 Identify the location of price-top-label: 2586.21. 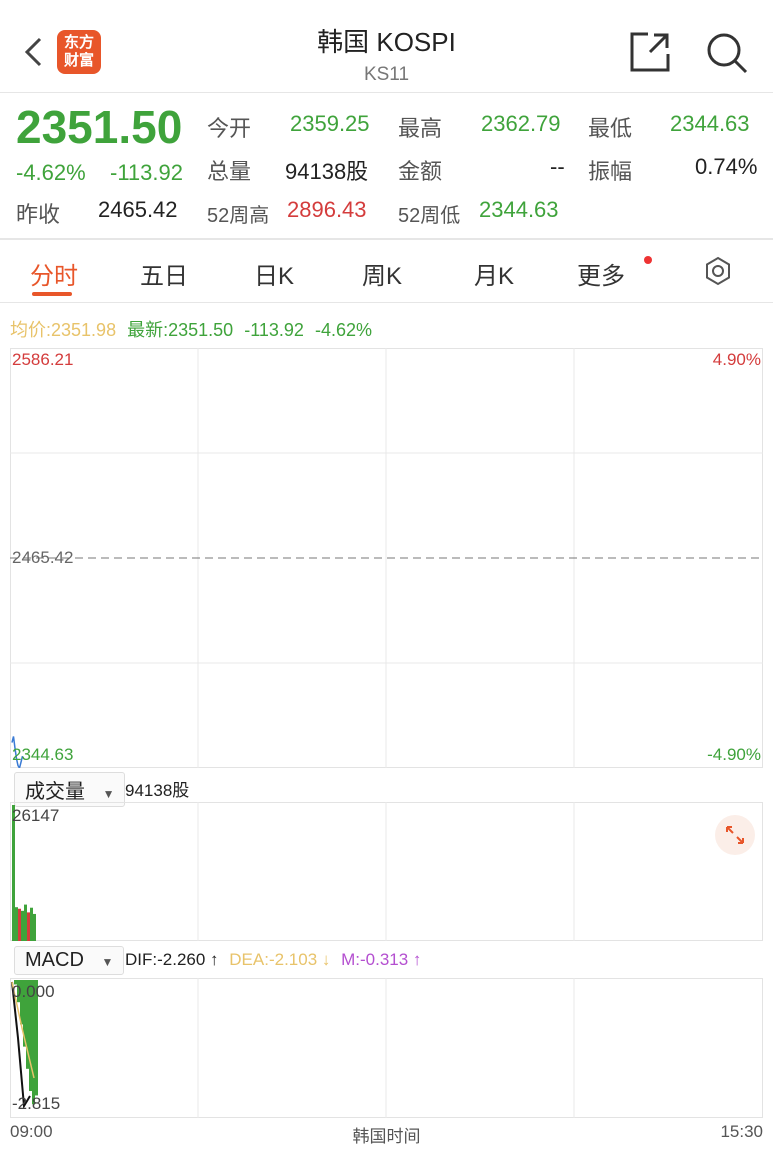
(43, 359).